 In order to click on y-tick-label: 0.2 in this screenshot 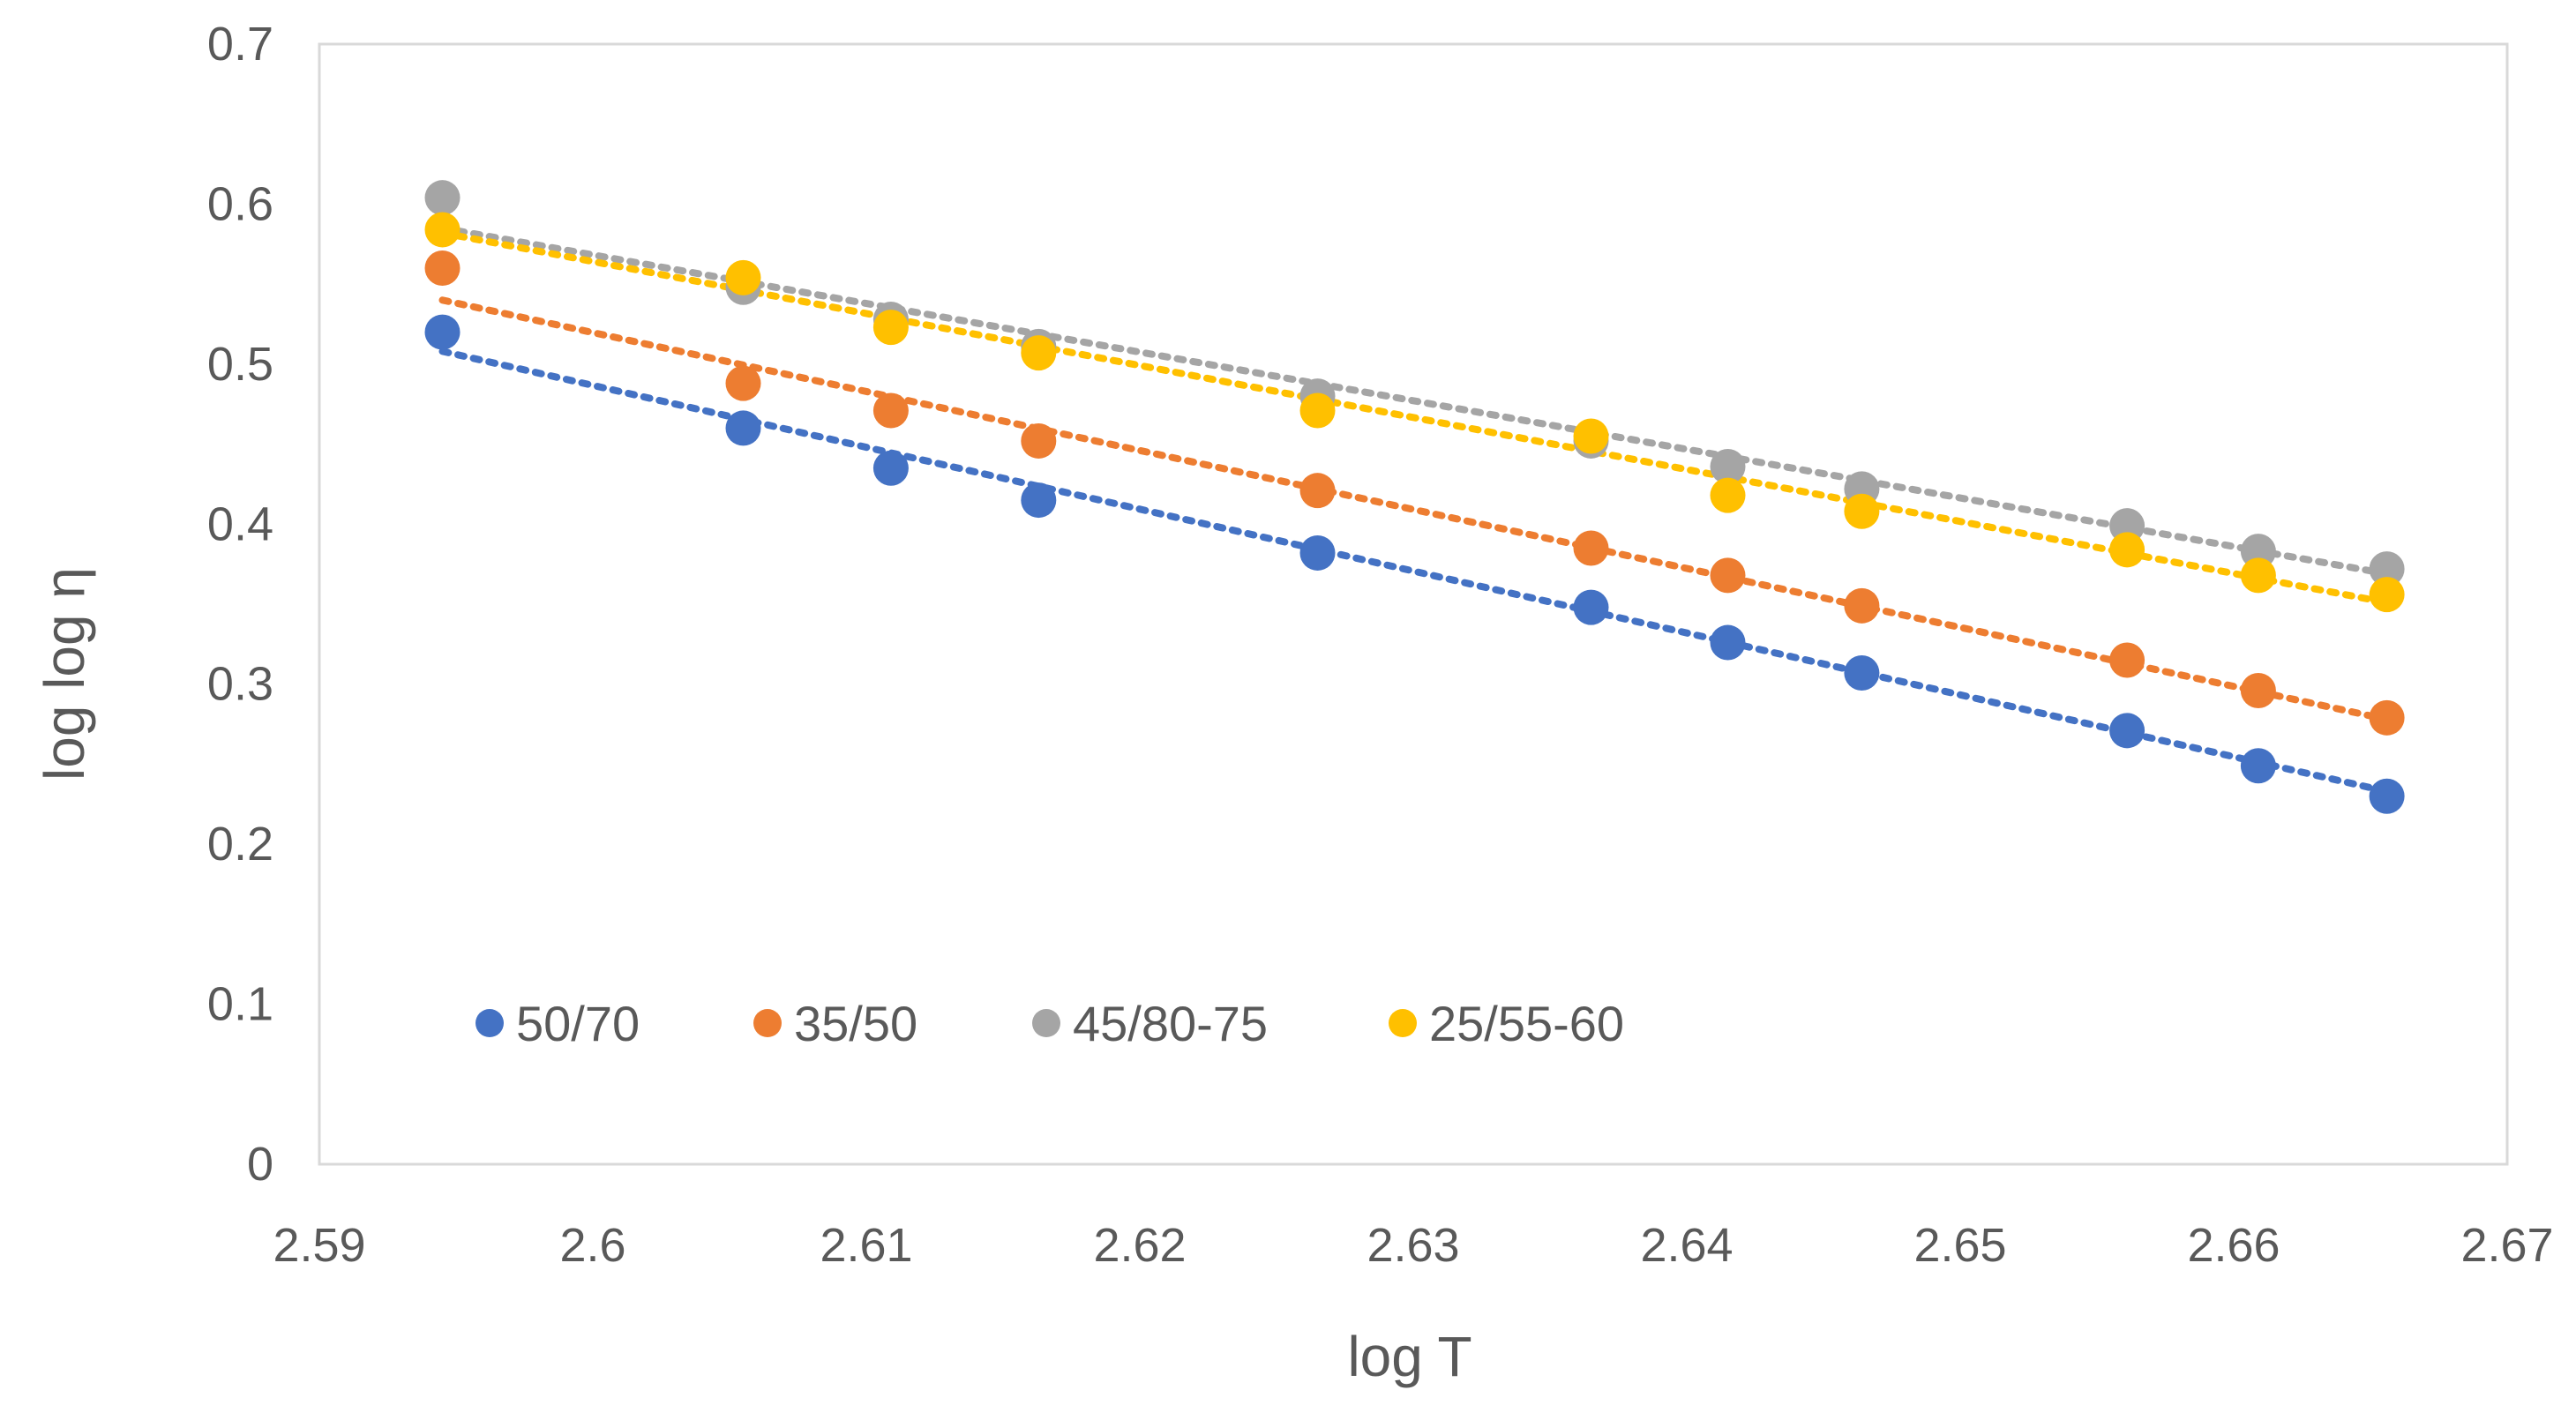, I will do `click(240, 844)`.